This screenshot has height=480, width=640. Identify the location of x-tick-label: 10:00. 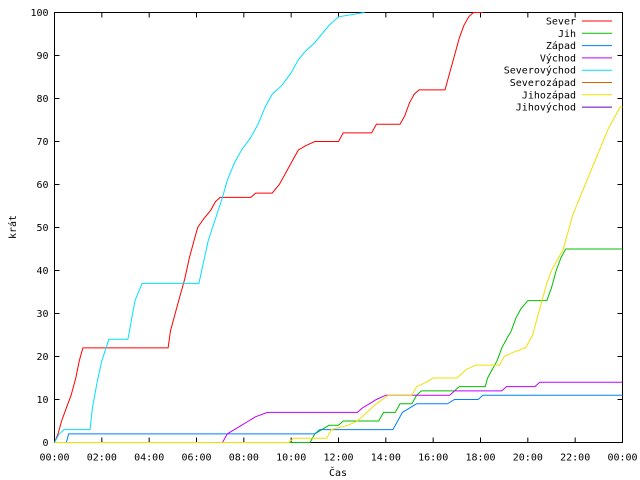
(291, 458).